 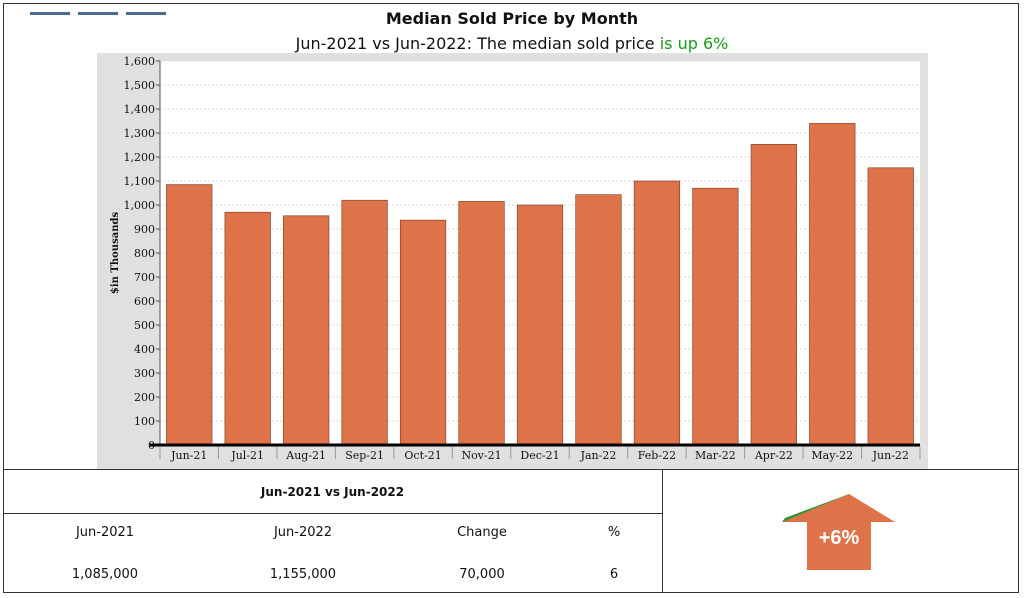 What do you see at coordinates (694, 43) in the screenshot?
I see `subtitle-highlight: is up 6%` at bounding box center [694, 43].